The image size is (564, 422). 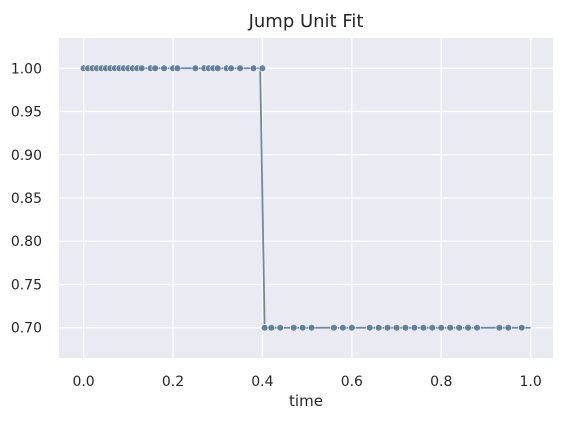 What do you see at coordinates (26, 156) in the screenshot?
I see `y-tick-label: 0.90` at bounding box center [26, 156].